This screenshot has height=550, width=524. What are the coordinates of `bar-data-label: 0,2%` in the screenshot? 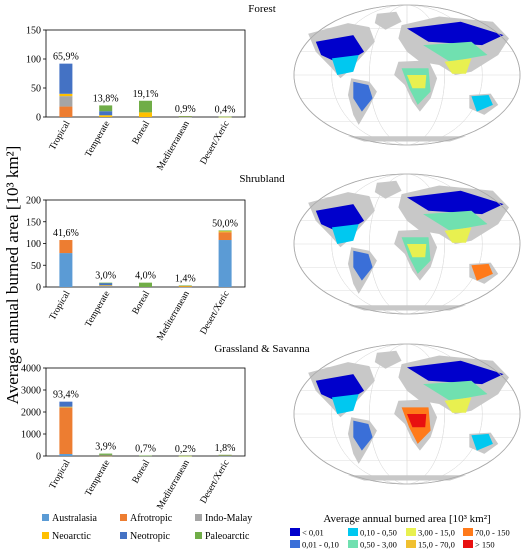 It's located at (185, 449).